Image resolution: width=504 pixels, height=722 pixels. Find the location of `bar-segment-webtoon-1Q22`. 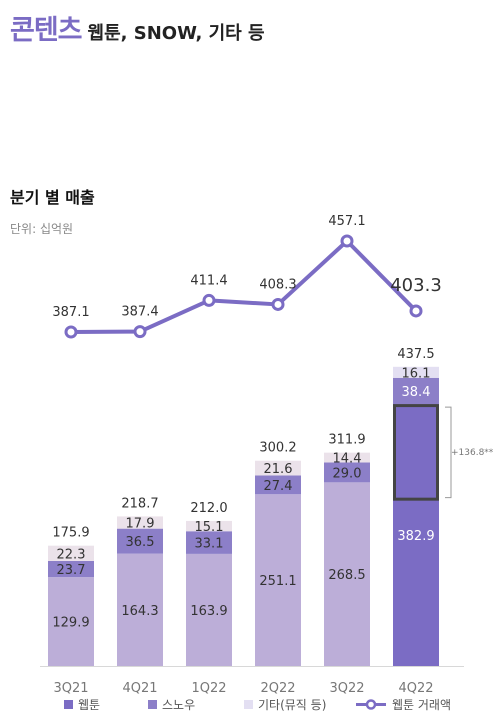

bar-segment-webtoon-1Q22 is located at coordinates (209, 609).